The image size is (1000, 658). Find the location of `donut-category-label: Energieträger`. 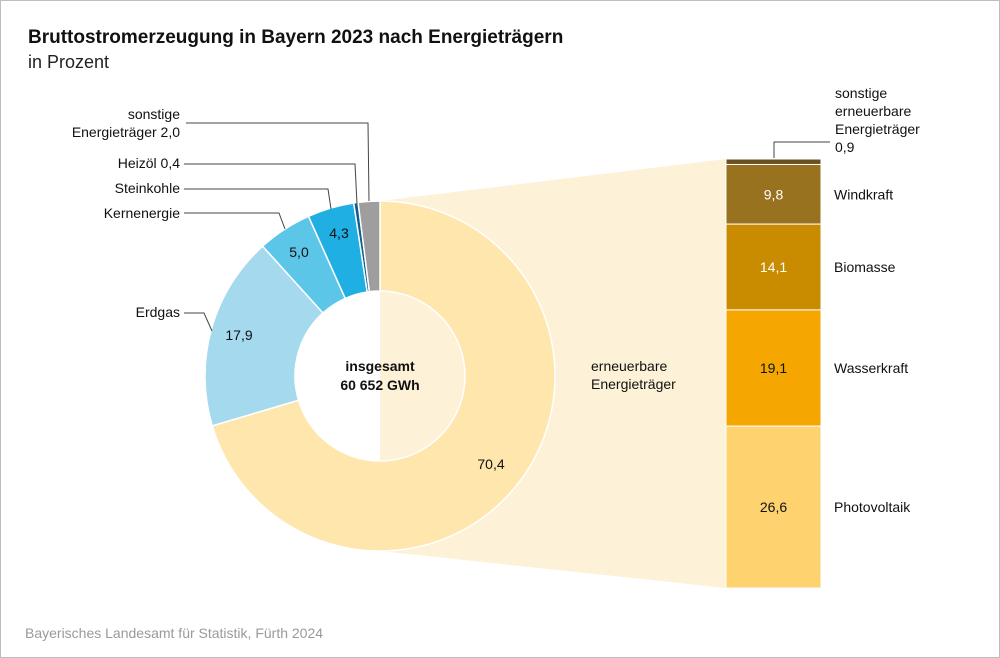

donut-category-label: Energieträger is located at coordinates (633, 384).